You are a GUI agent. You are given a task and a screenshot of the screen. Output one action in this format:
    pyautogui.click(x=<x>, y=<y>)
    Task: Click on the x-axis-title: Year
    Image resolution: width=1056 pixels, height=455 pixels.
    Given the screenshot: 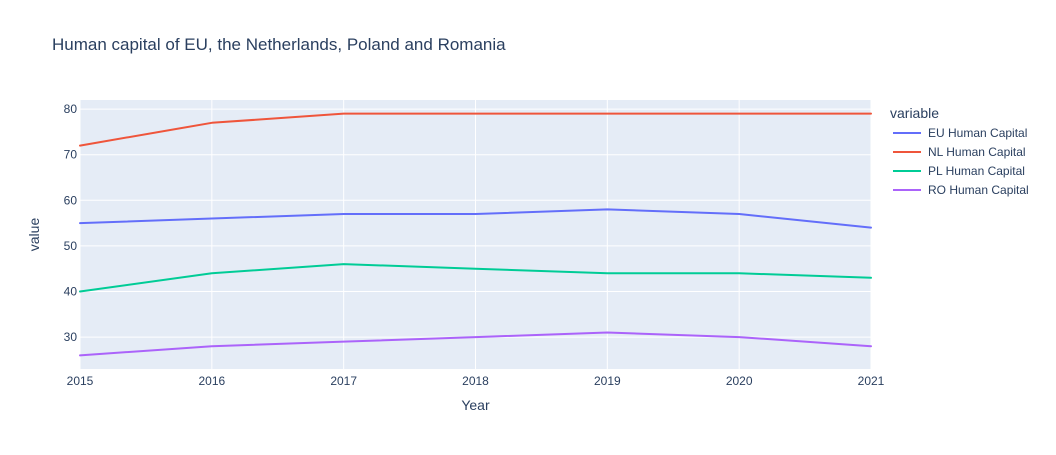 What is the action you would take?
    pyautogui.click(x=475, y=405)
    